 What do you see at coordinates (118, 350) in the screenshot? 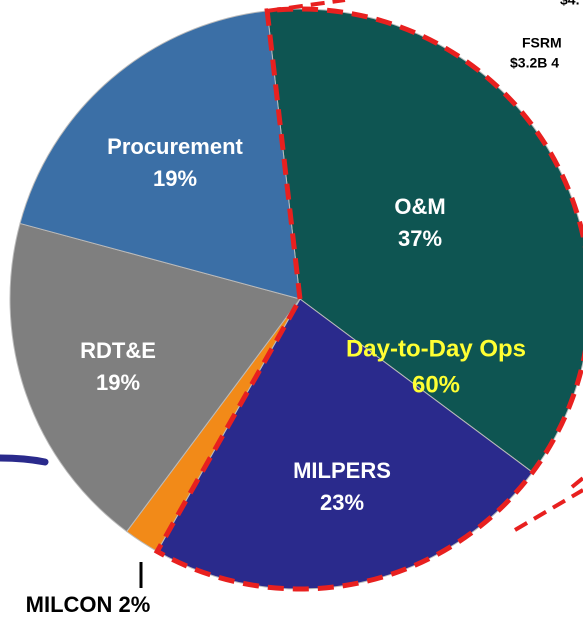
I see `slice-label: RDT&E` at bounding box center [118, 350].